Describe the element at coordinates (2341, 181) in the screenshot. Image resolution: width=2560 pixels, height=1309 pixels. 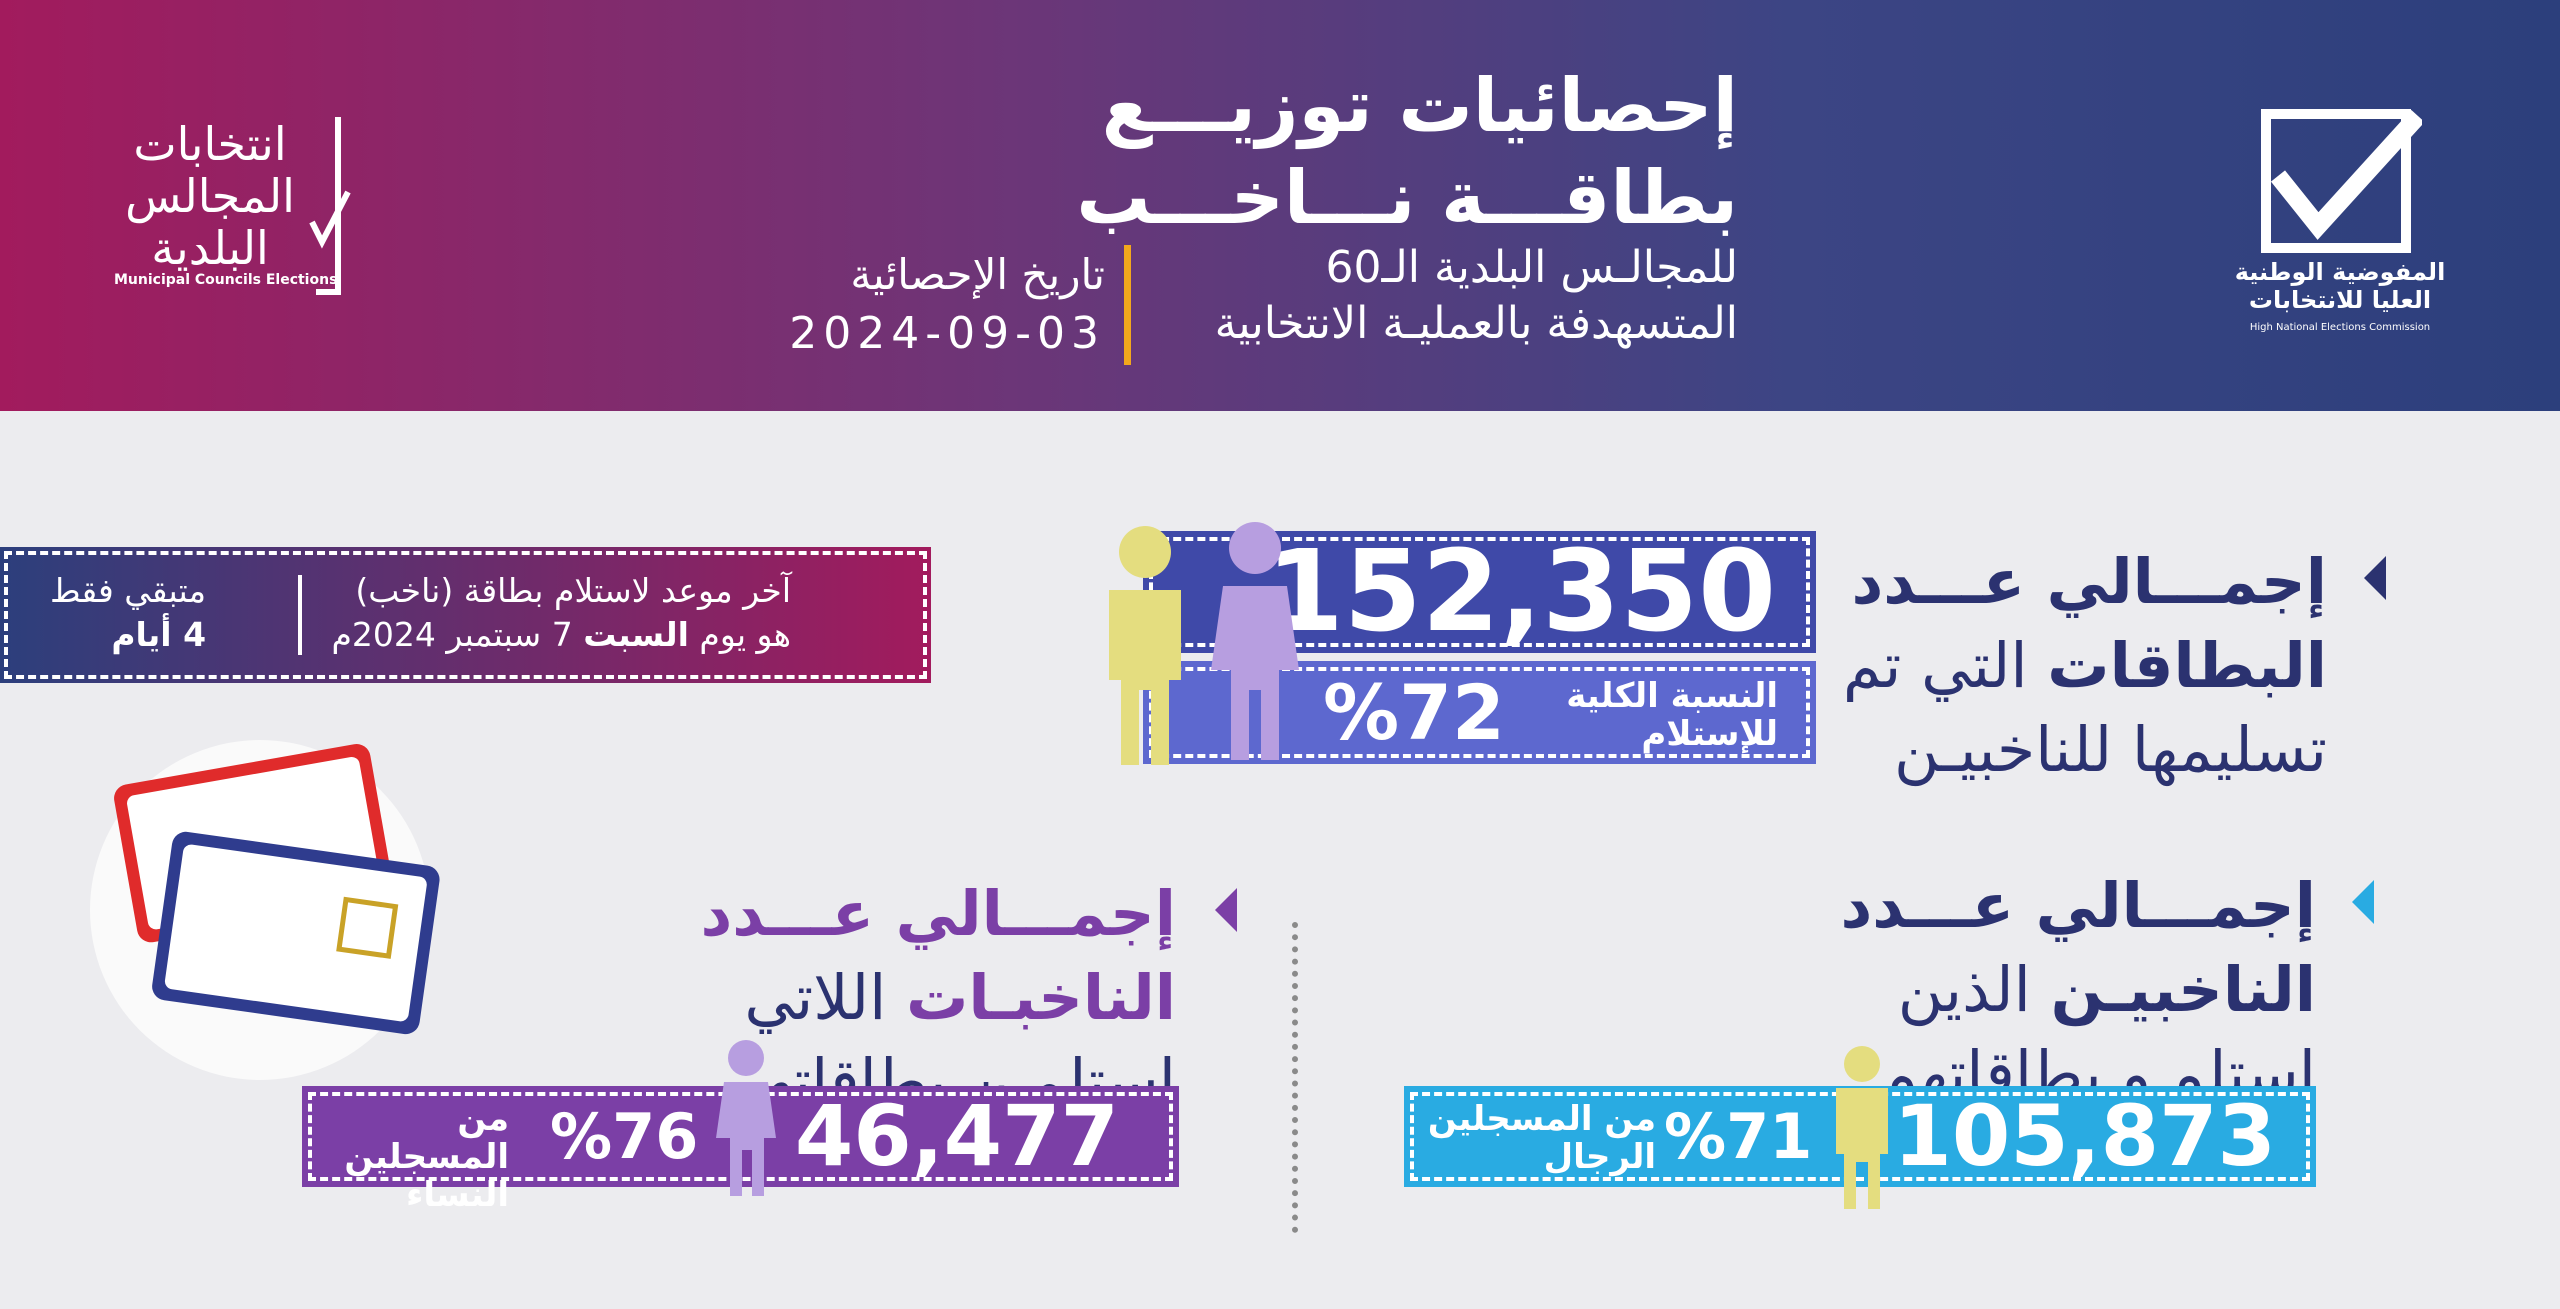
I see `hnec-logo-icon` at that location.